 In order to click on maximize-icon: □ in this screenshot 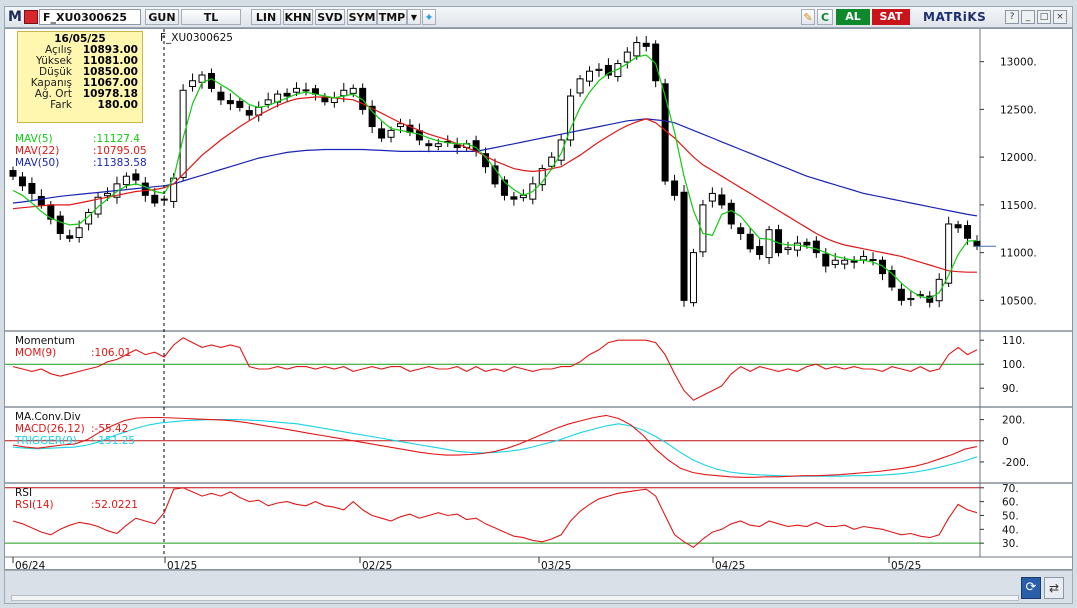, I will do `click(1044, 17)`.